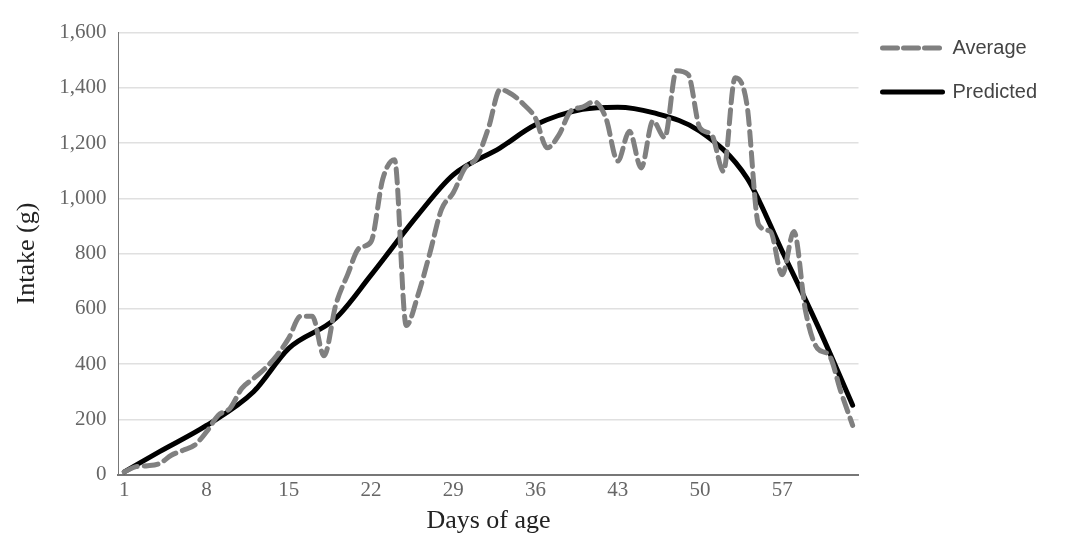 The image size is (1065, 545). I want to click on x-tick-label: 1, so click(124, 488).